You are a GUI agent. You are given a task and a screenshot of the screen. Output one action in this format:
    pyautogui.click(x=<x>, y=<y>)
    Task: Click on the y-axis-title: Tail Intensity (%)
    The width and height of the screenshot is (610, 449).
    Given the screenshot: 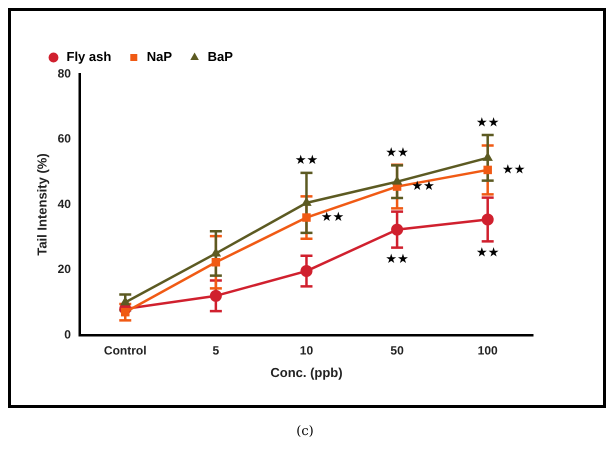 What is the action you would take?
    pyautogui.click(x=42, y=204)
    